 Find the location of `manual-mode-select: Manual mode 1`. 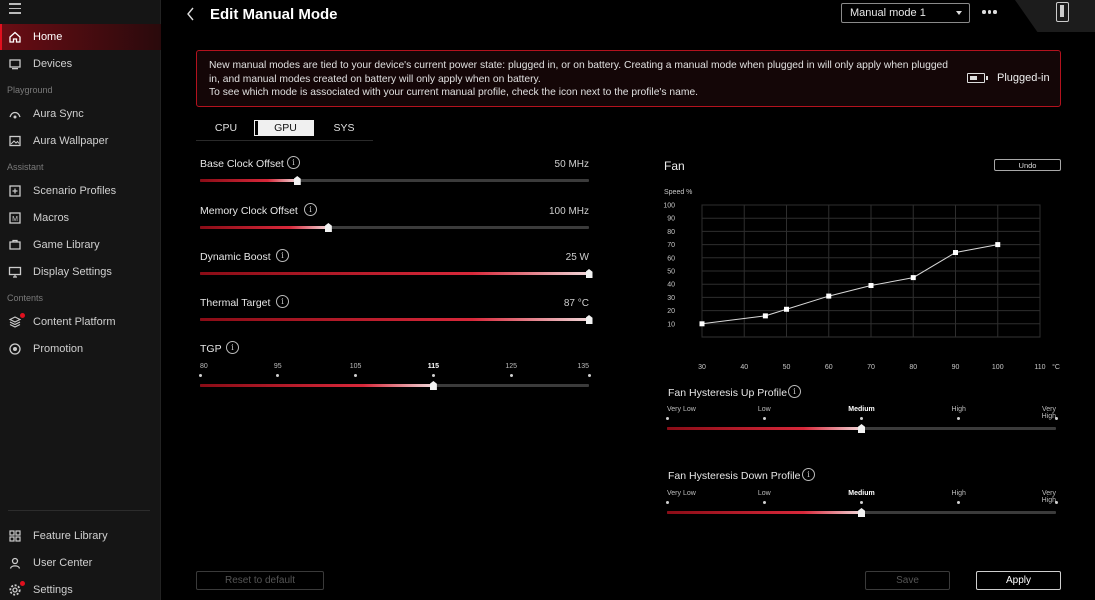

manual-mode-select: Manual mode 1 is located at coordinates (905, 13).